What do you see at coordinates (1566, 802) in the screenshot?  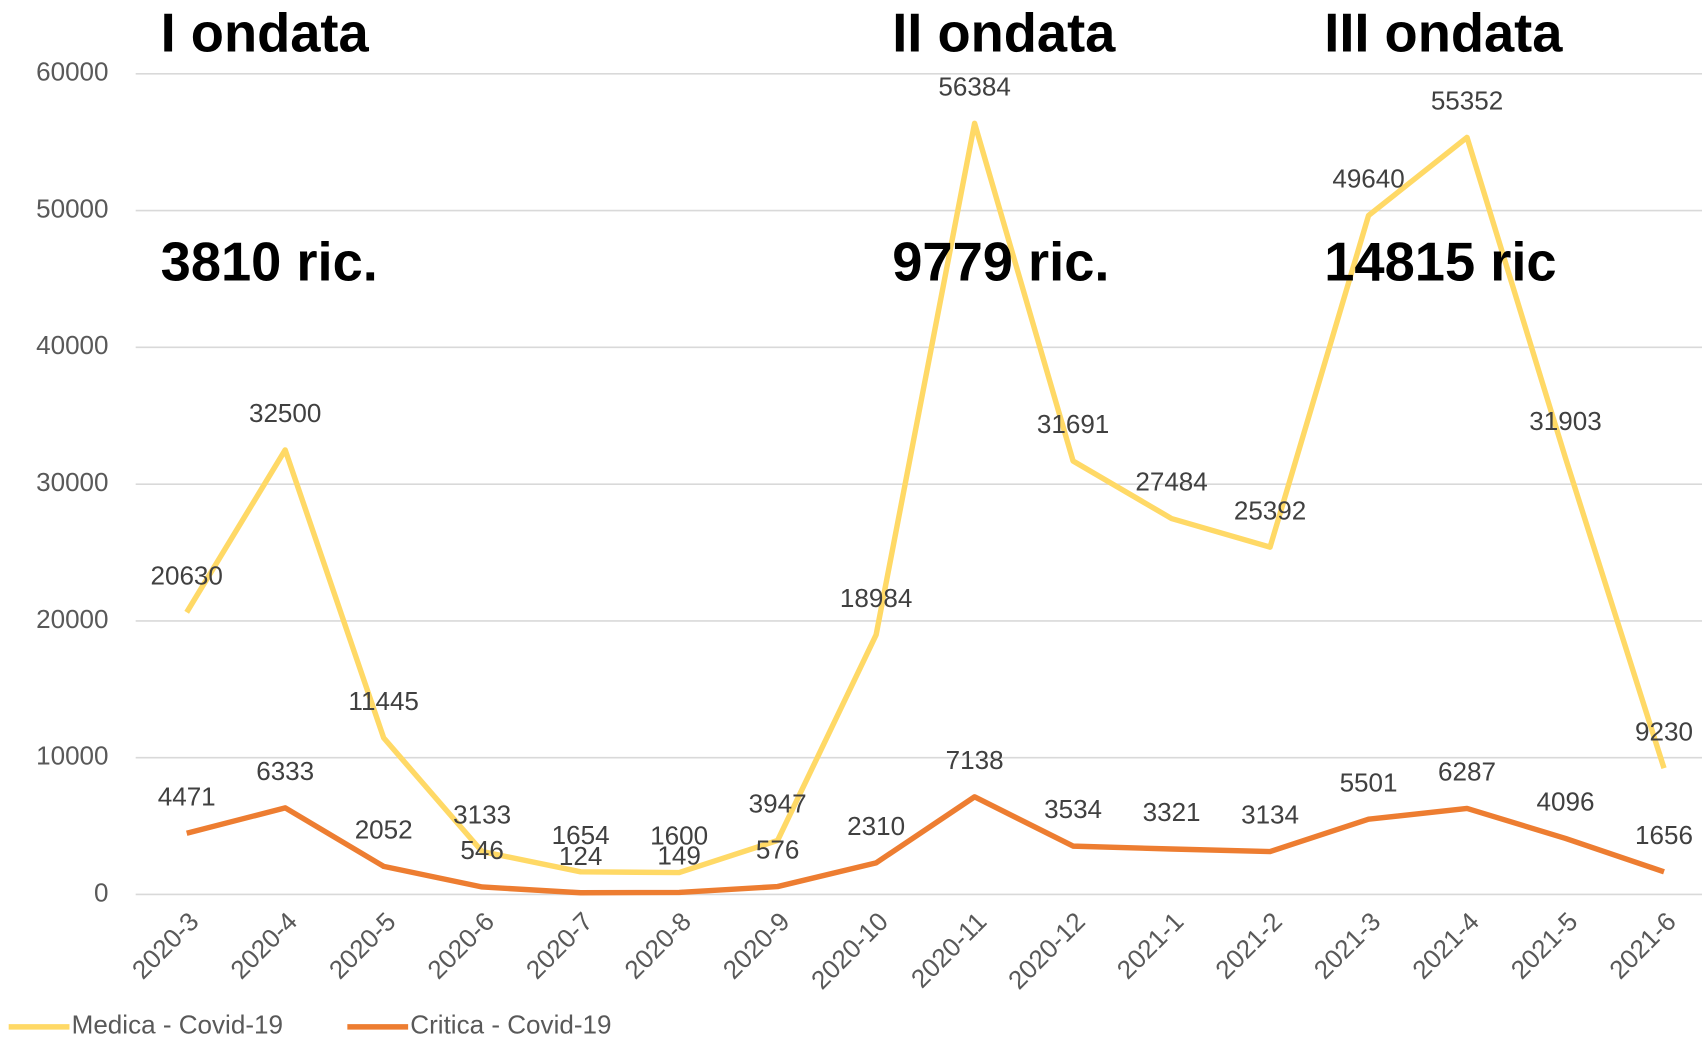 I see `data-label: 4096` at bounding box center [1566, 802].